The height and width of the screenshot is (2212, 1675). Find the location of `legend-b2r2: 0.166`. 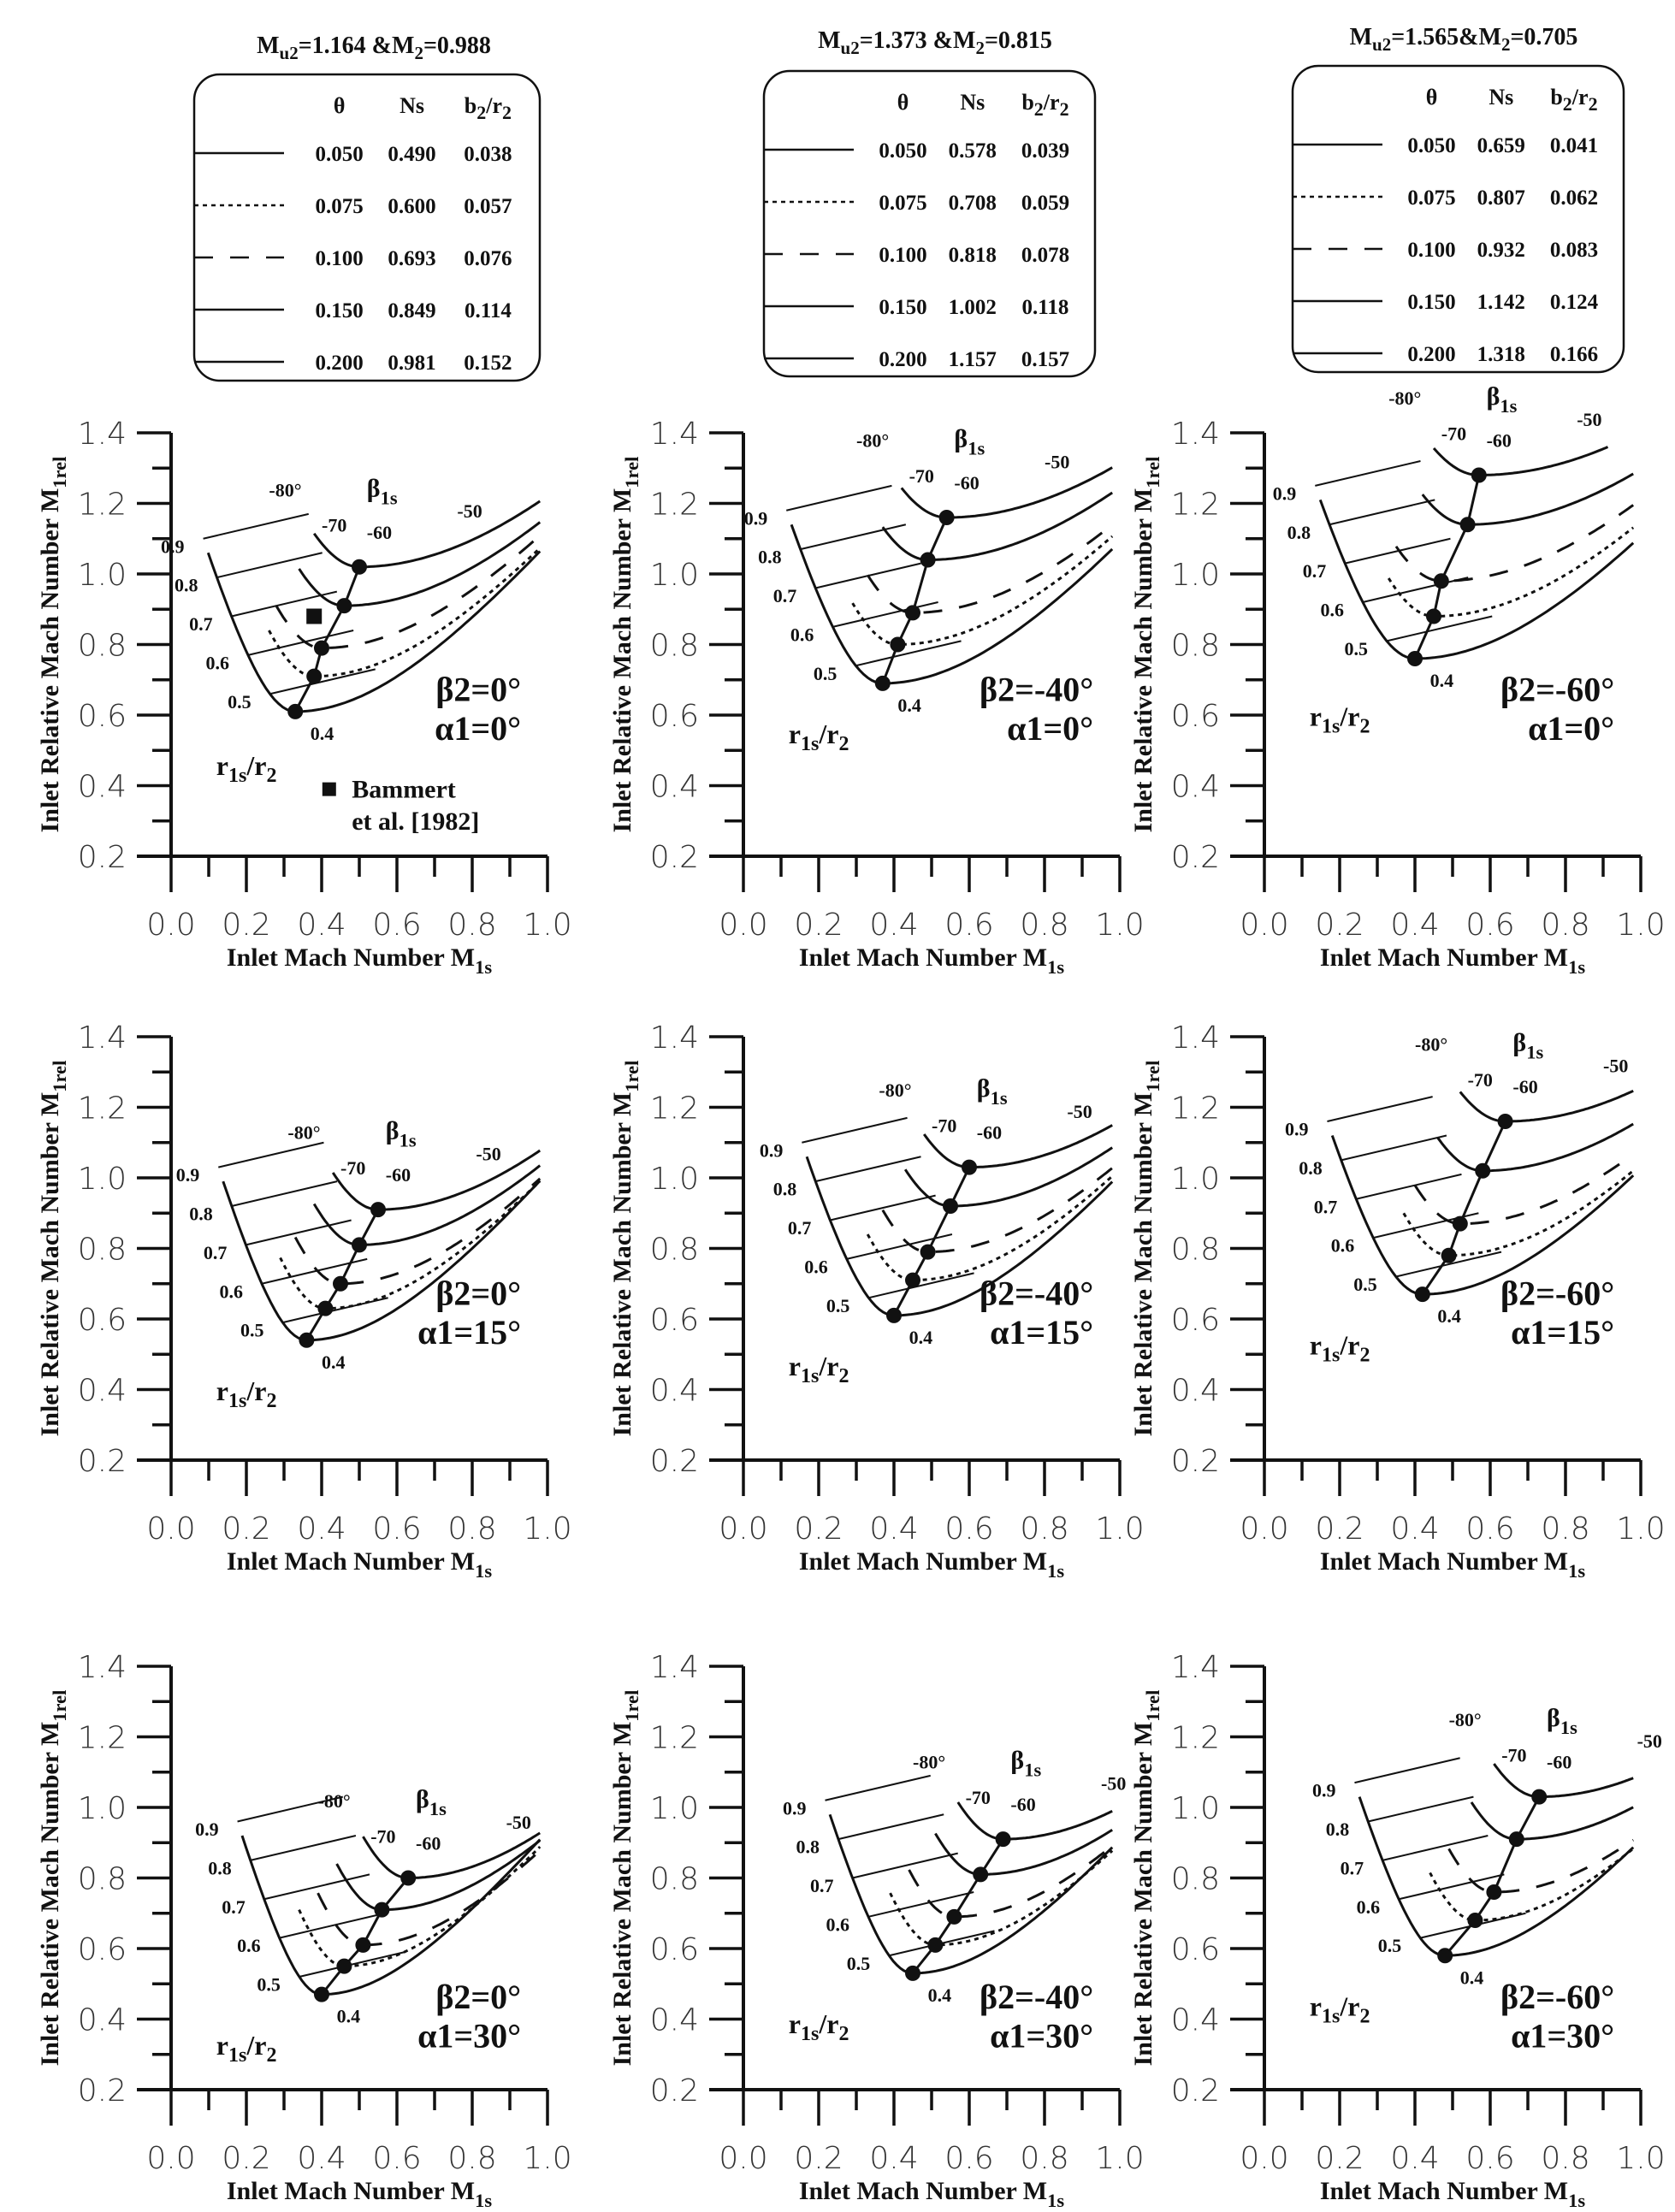

legend-b2r2: 0.166 is located at coordinates (1574, 354).